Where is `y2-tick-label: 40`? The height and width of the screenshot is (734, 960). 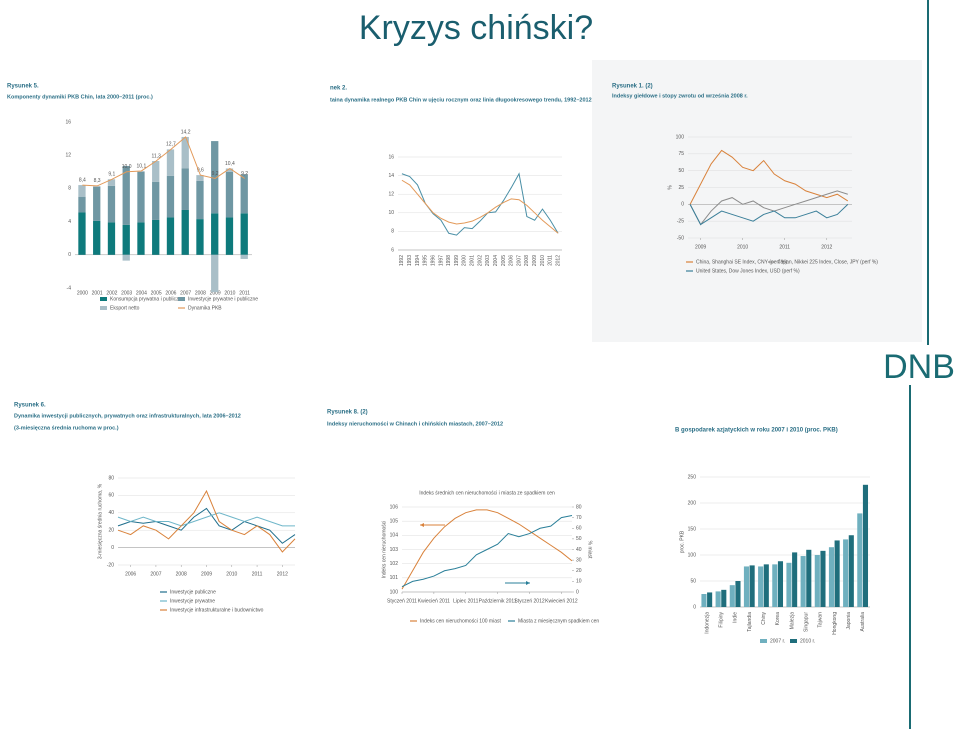
y2-tick-label: 40 is located at coordinates (579, 550).